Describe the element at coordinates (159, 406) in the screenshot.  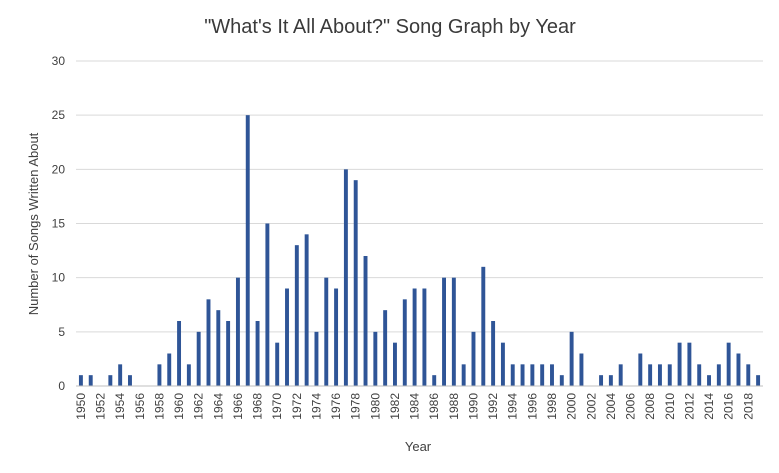
I see `x-tick-label: 1958` at that location.